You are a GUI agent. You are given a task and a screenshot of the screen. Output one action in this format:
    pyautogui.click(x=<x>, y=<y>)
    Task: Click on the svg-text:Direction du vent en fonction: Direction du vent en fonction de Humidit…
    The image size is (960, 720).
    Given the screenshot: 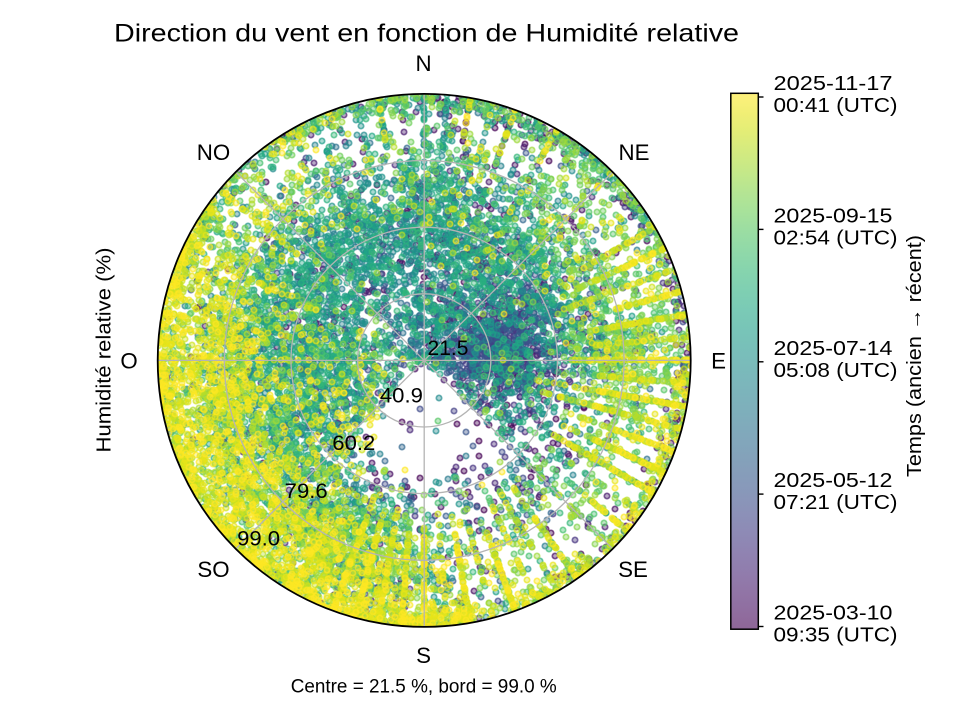 What is the action you would take?
    pyautogui.click(x=426, y=34)
    